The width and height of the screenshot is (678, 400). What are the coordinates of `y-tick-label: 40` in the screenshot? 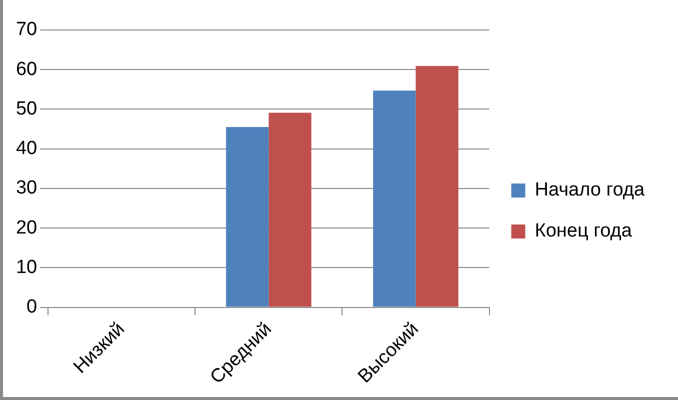 It's located at (27, 149).